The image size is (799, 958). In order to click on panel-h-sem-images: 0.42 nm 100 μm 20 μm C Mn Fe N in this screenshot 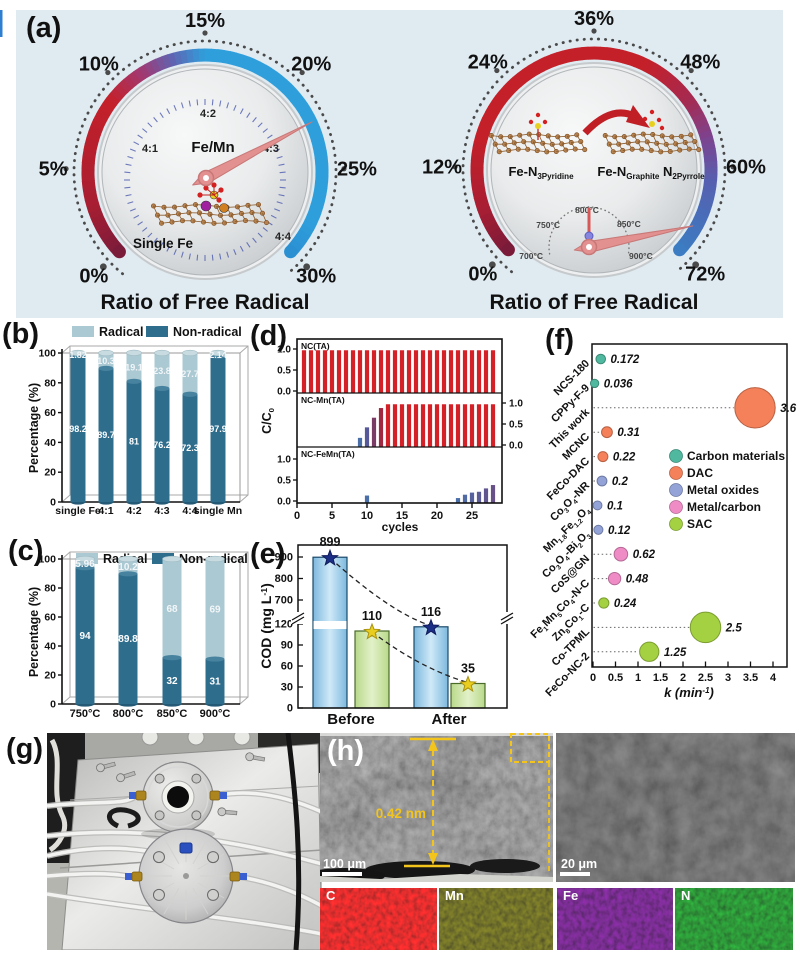, I will do `click(557, 841)`.